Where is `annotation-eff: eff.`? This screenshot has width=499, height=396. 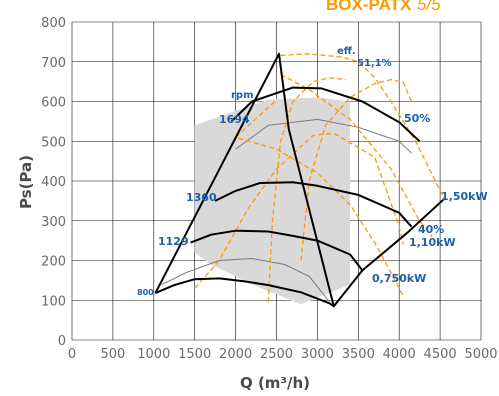
annotation-eff: eff. is located at coordinates (346, 51).